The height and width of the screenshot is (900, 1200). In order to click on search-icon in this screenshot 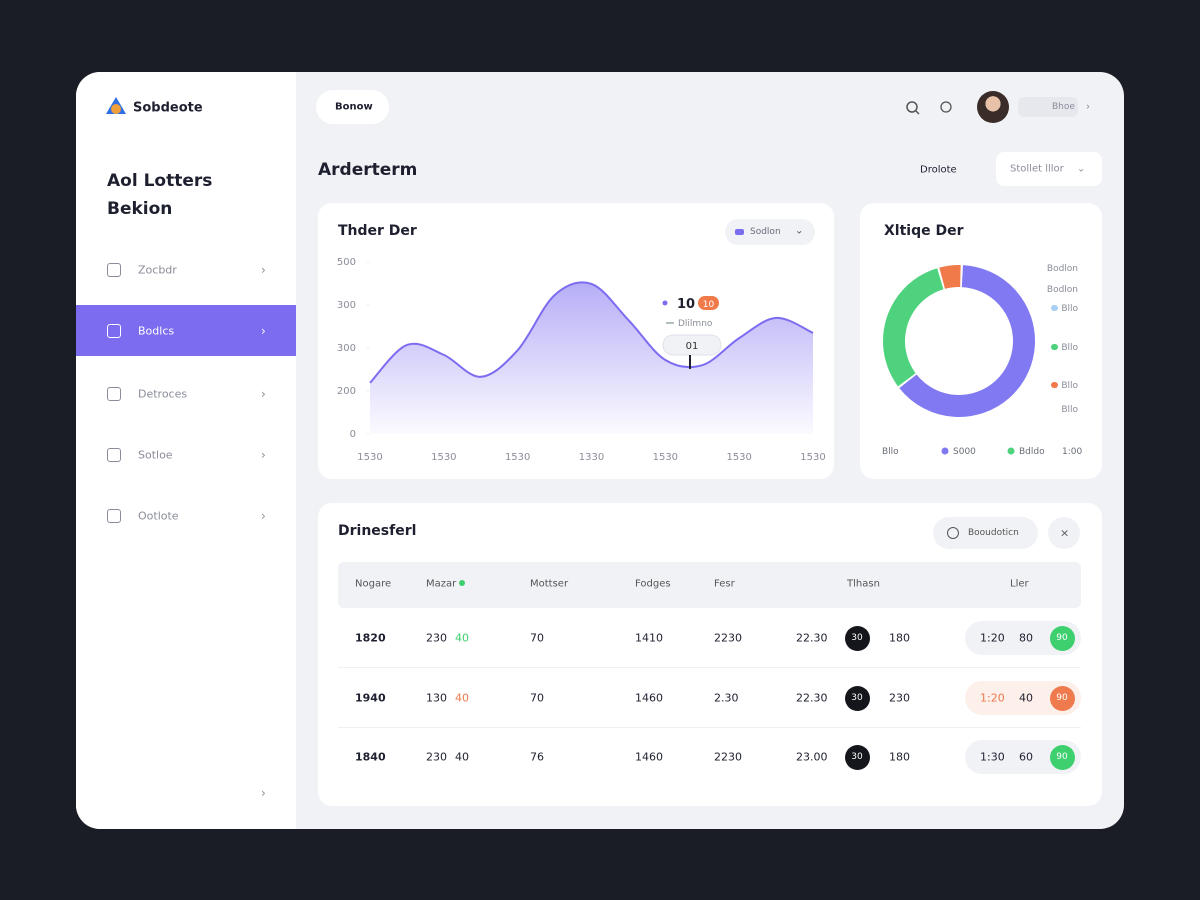, I will do `click(912, 107)`.